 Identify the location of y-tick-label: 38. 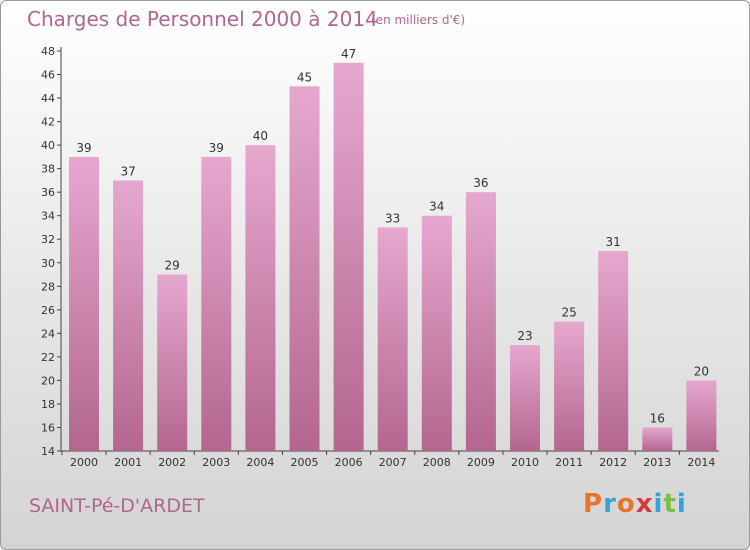
(48, 169).